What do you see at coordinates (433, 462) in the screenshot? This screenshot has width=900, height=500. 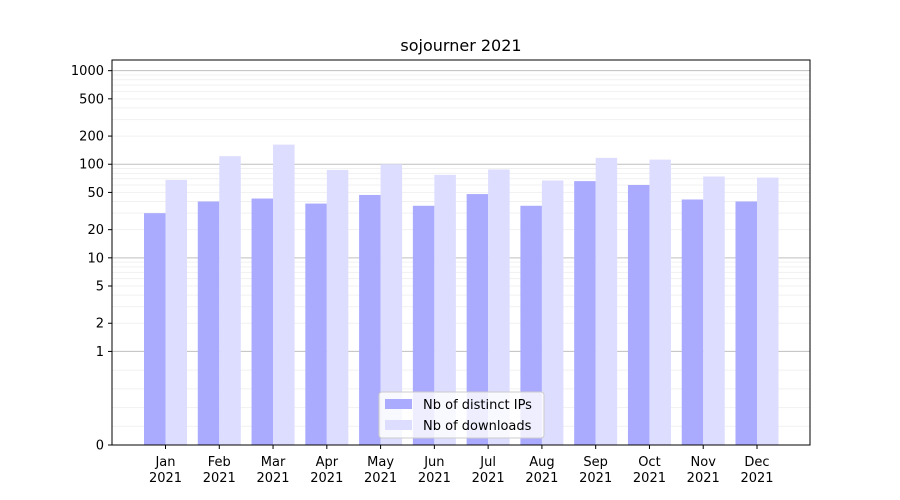 I see `x-tick-label: Jun` at bounding box center [433, 462].